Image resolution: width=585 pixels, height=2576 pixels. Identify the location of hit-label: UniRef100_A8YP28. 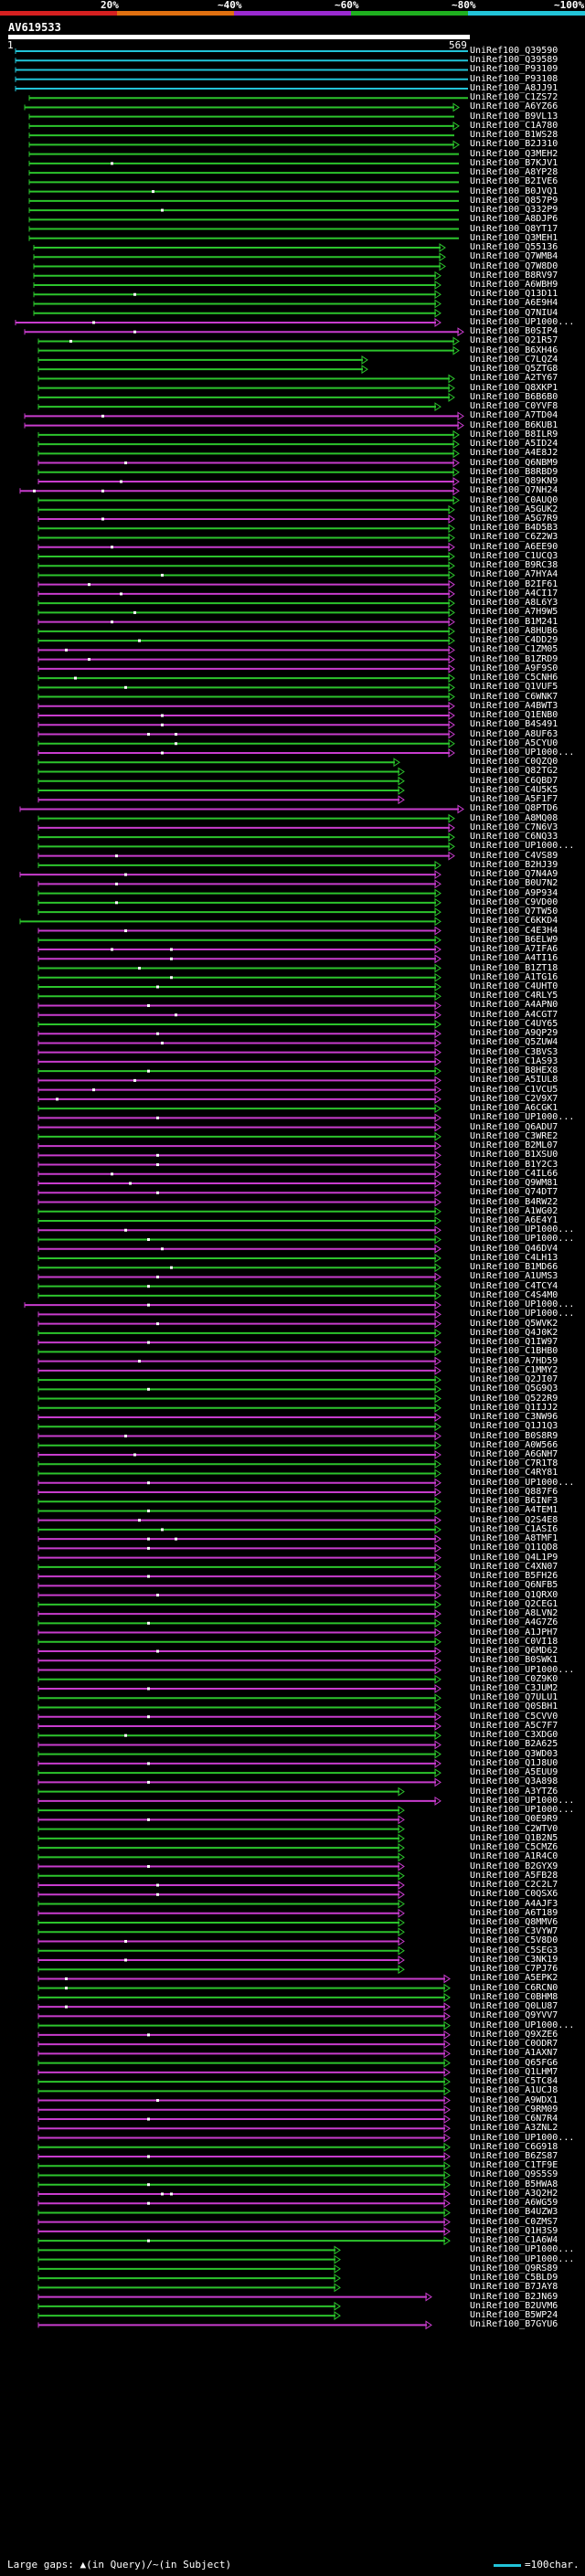
(514, 172).